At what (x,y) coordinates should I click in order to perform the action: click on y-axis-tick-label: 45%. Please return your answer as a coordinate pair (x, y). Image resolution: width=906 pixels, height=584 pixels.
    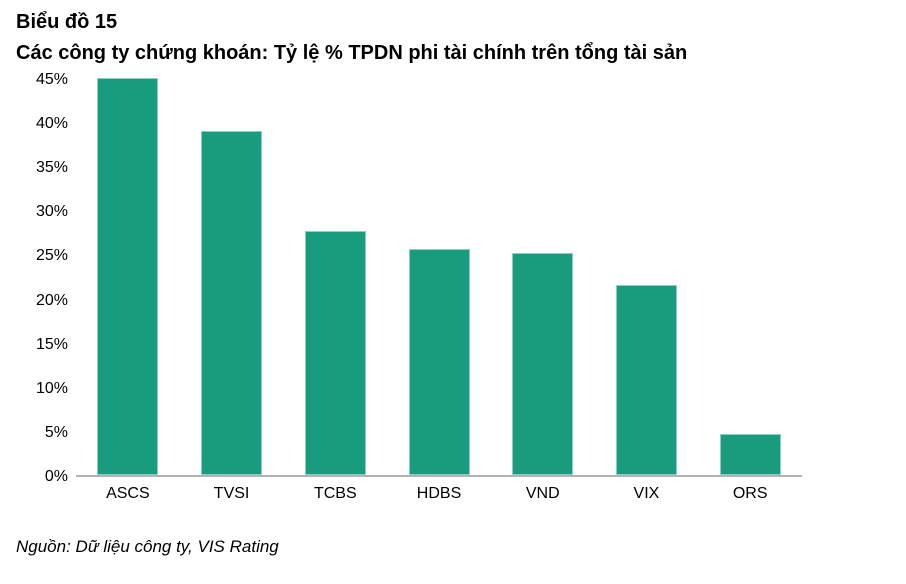
    Looking at the image, I should click on (51, 79).